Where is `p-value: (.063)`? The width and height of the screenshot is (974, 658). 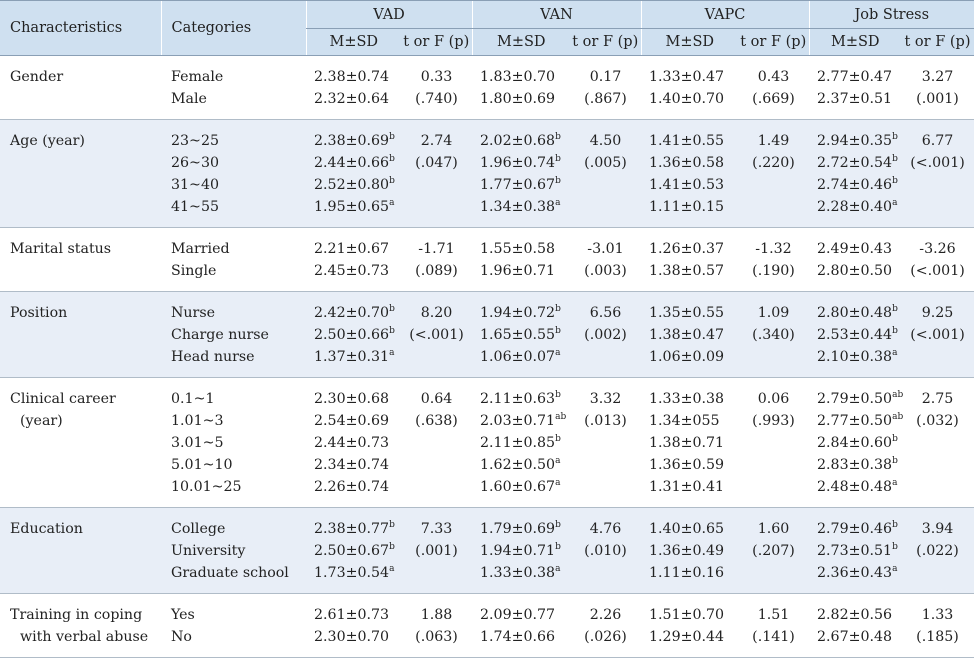
p-value: (.063) is located at coordinates (436, 637).